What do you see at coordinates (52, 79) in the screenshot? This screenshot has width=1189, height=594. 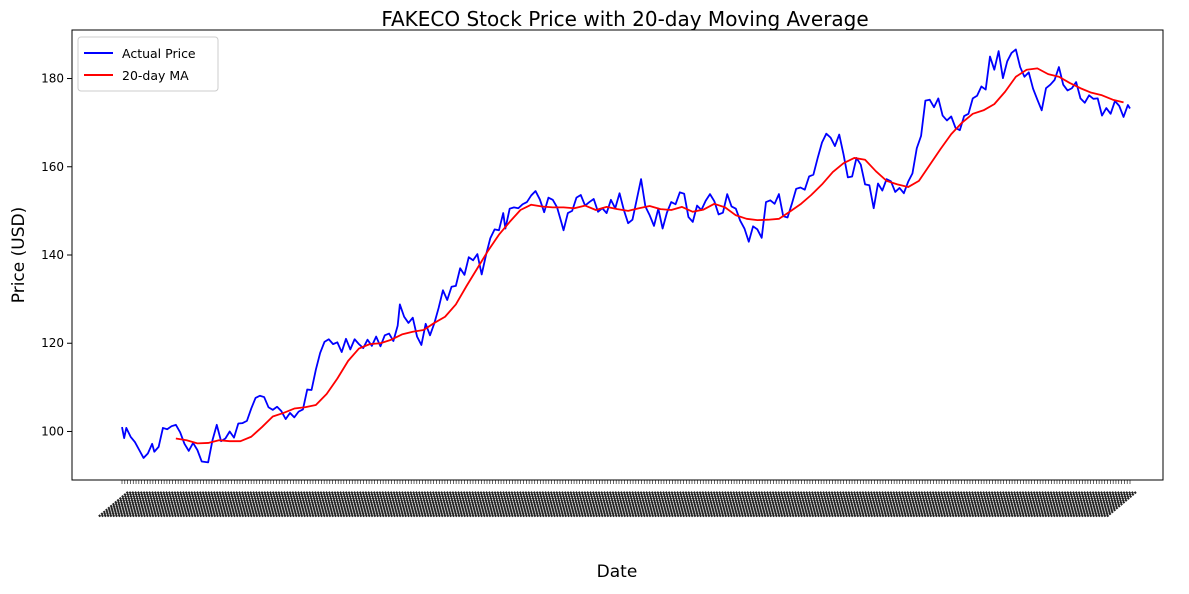 I see `y-tick-label: 180` at bounding box center [52, 79].